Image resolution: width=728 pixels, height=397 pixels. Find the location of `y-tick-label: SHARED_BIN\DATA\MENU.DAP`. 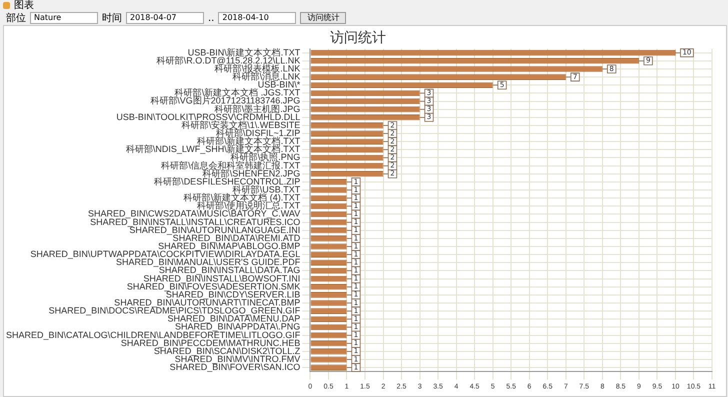

y-tick-label: SHARED_BIN\DATA\MENU.DAP is located at coordinates (234, 319).